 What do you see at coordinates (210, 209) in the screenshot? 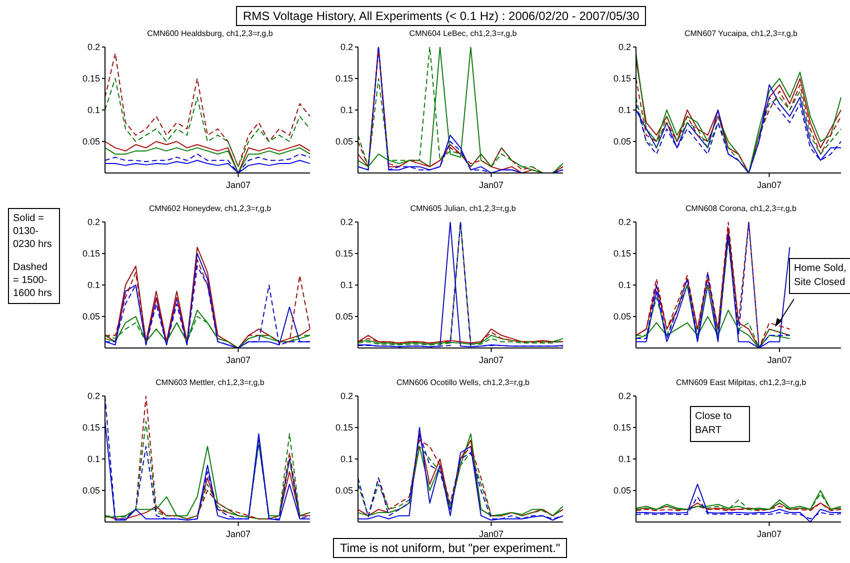
I see `chart-title: CMN602 Honeydew, ch1,2,3=r,g,b` at bounding box center [210, 209].